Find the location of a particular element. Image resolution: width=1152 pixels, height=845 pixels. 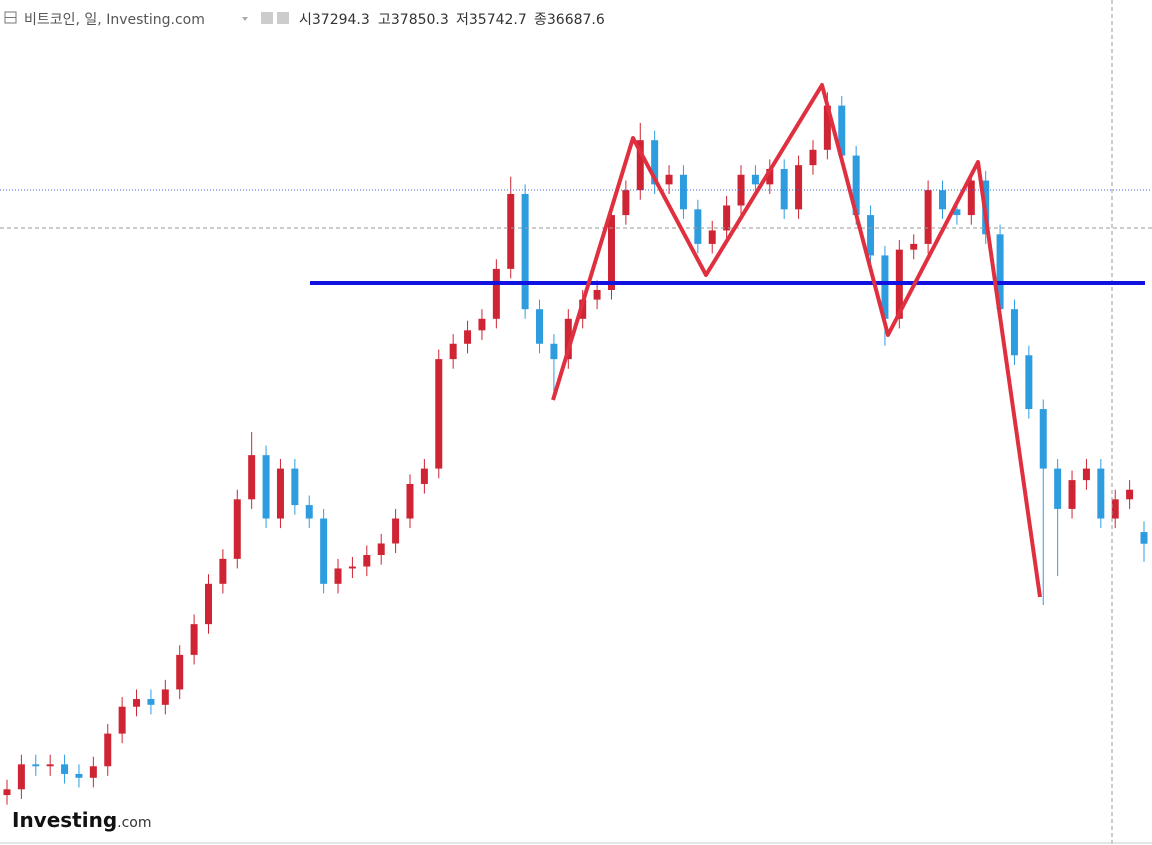

high-label: 고 is located at coordinates (384, 20).